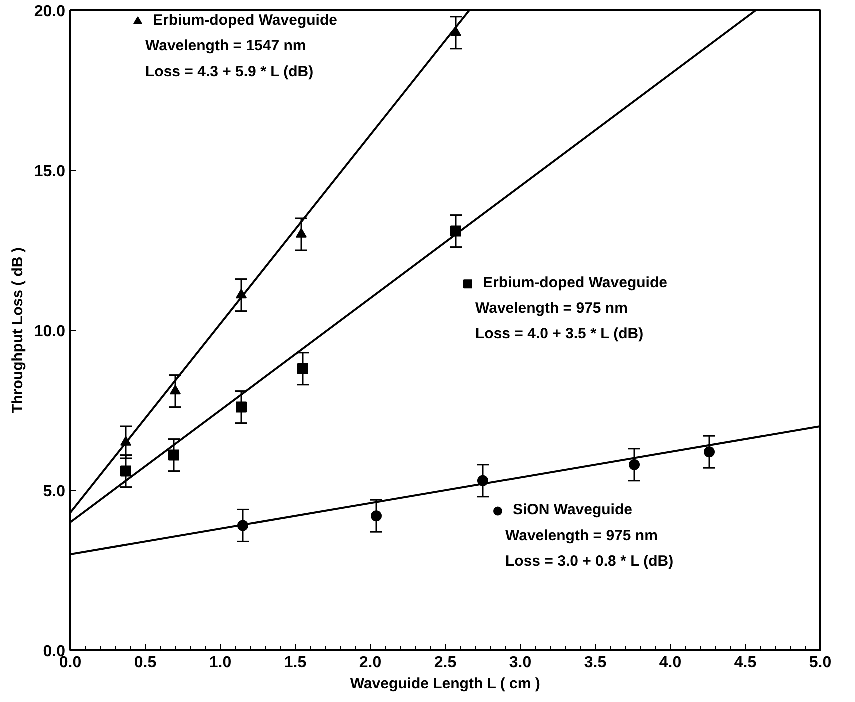 This screenshot has height=702, width=855. I want to click on x-tick-label: 4.5, so click(745, 663).